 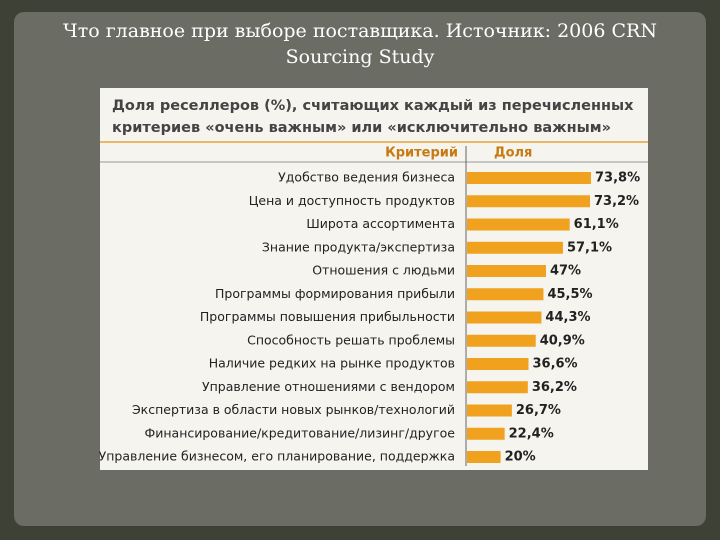 I want to click on category-label: Управление отношениями с вендором, so click(x=328, y=386).